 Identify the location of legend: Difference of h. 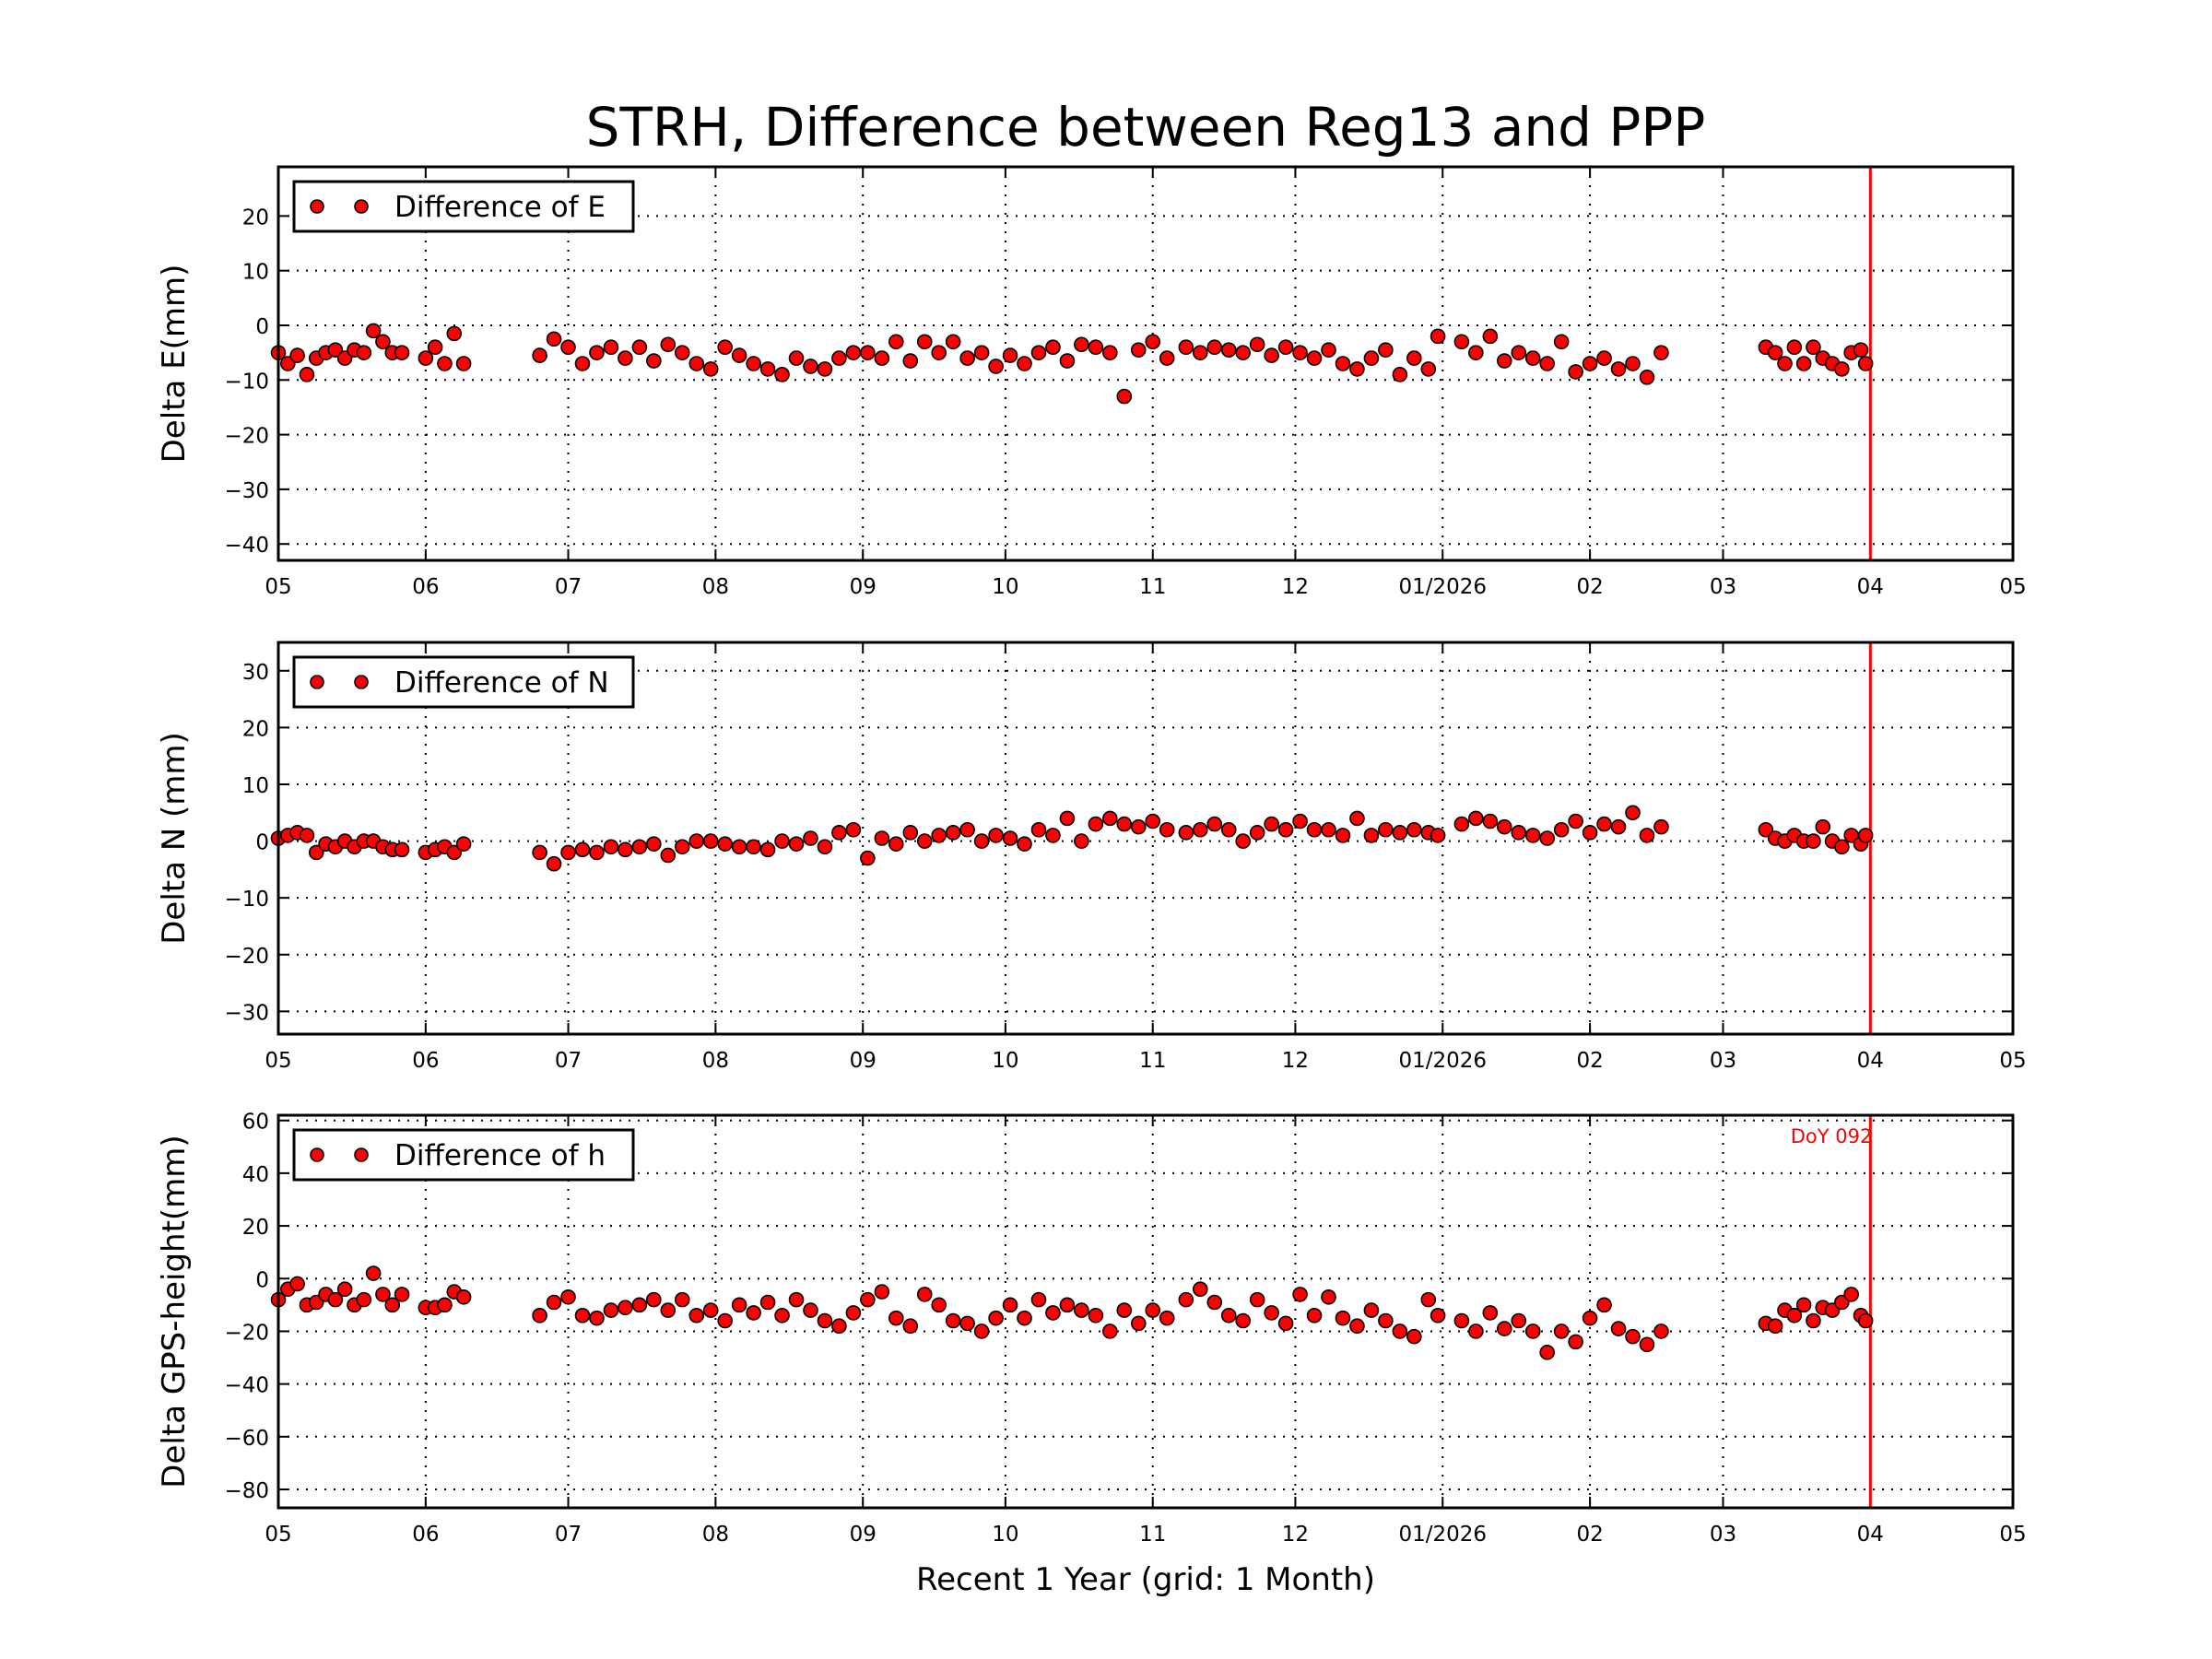
(463, 1155).